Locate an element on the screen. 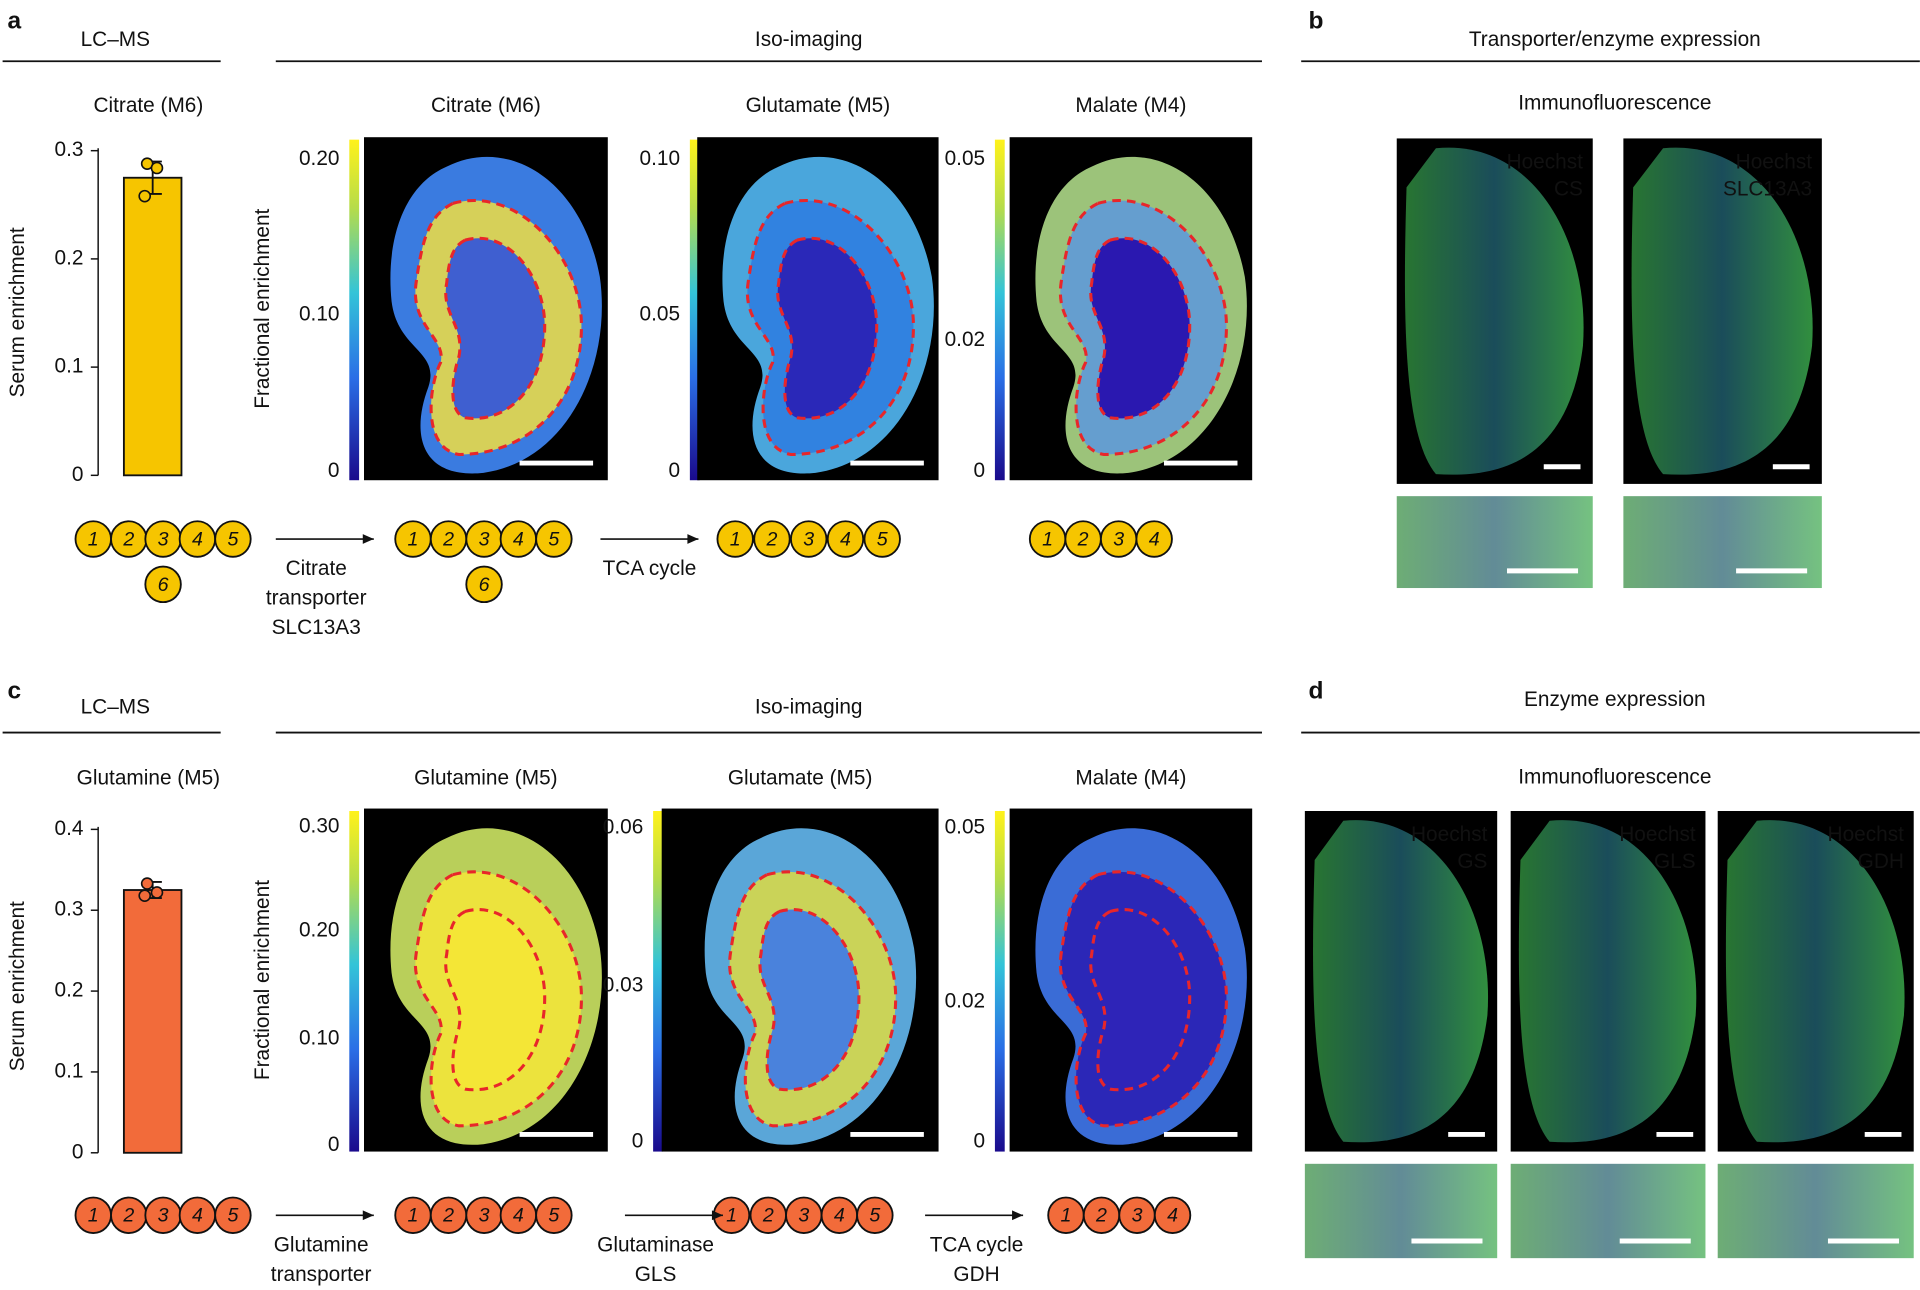 The image size is (1920, 1290). colorbar-tick-label: 0.20 is located at coordinates (319, 158).